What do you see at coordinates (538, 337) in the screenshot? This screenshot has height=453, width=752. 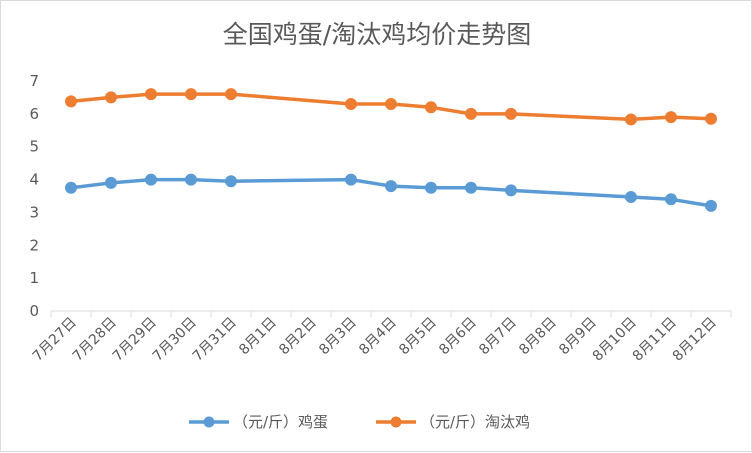 I see `x-tick-label: 8月8日` at bounding box center [538, 337].